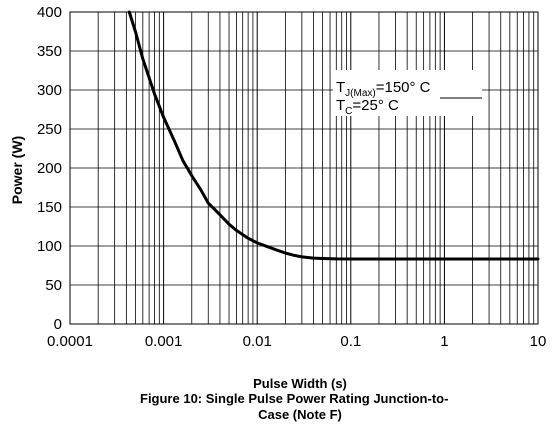 The height and width of the screenshot is (441, 560). What do you see at coordinates (300, 383) in the screenshot?
I see `x-axis-label: Pulse Width (s)` at bounding box center [300, 383].